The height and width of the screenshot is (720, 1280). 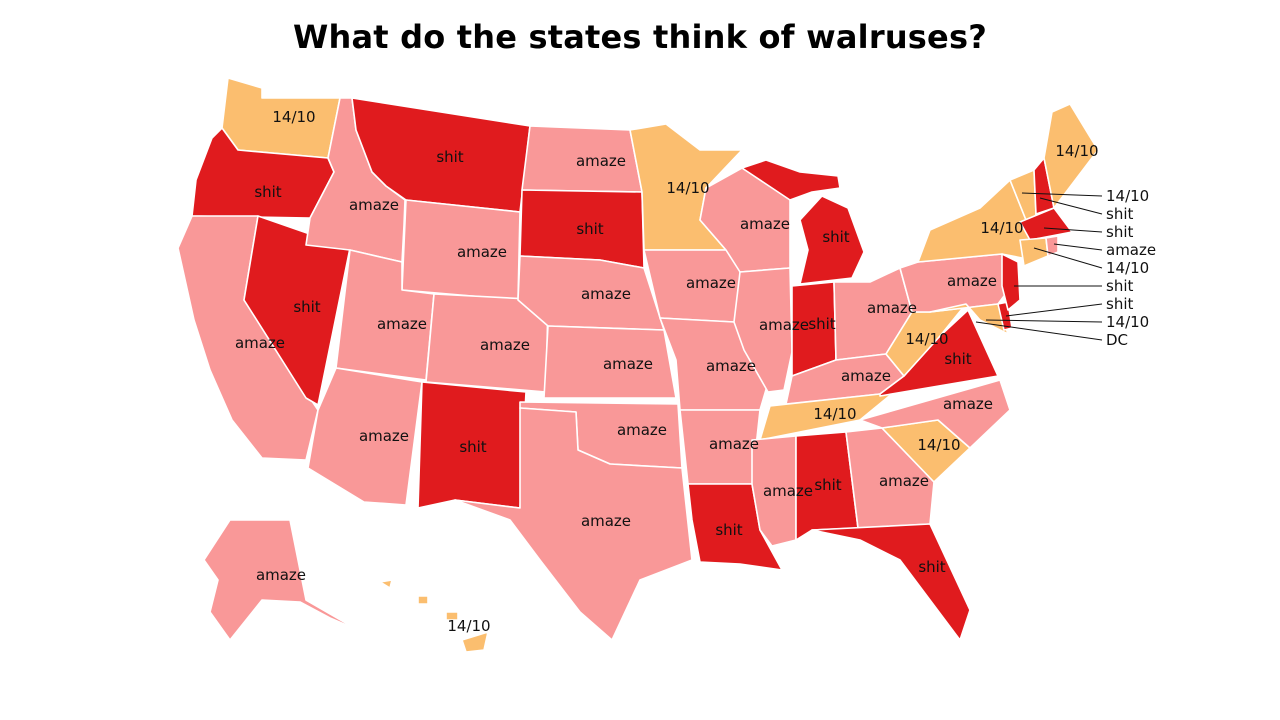 I want to click on state-ME, so click(x=1071, y=156).